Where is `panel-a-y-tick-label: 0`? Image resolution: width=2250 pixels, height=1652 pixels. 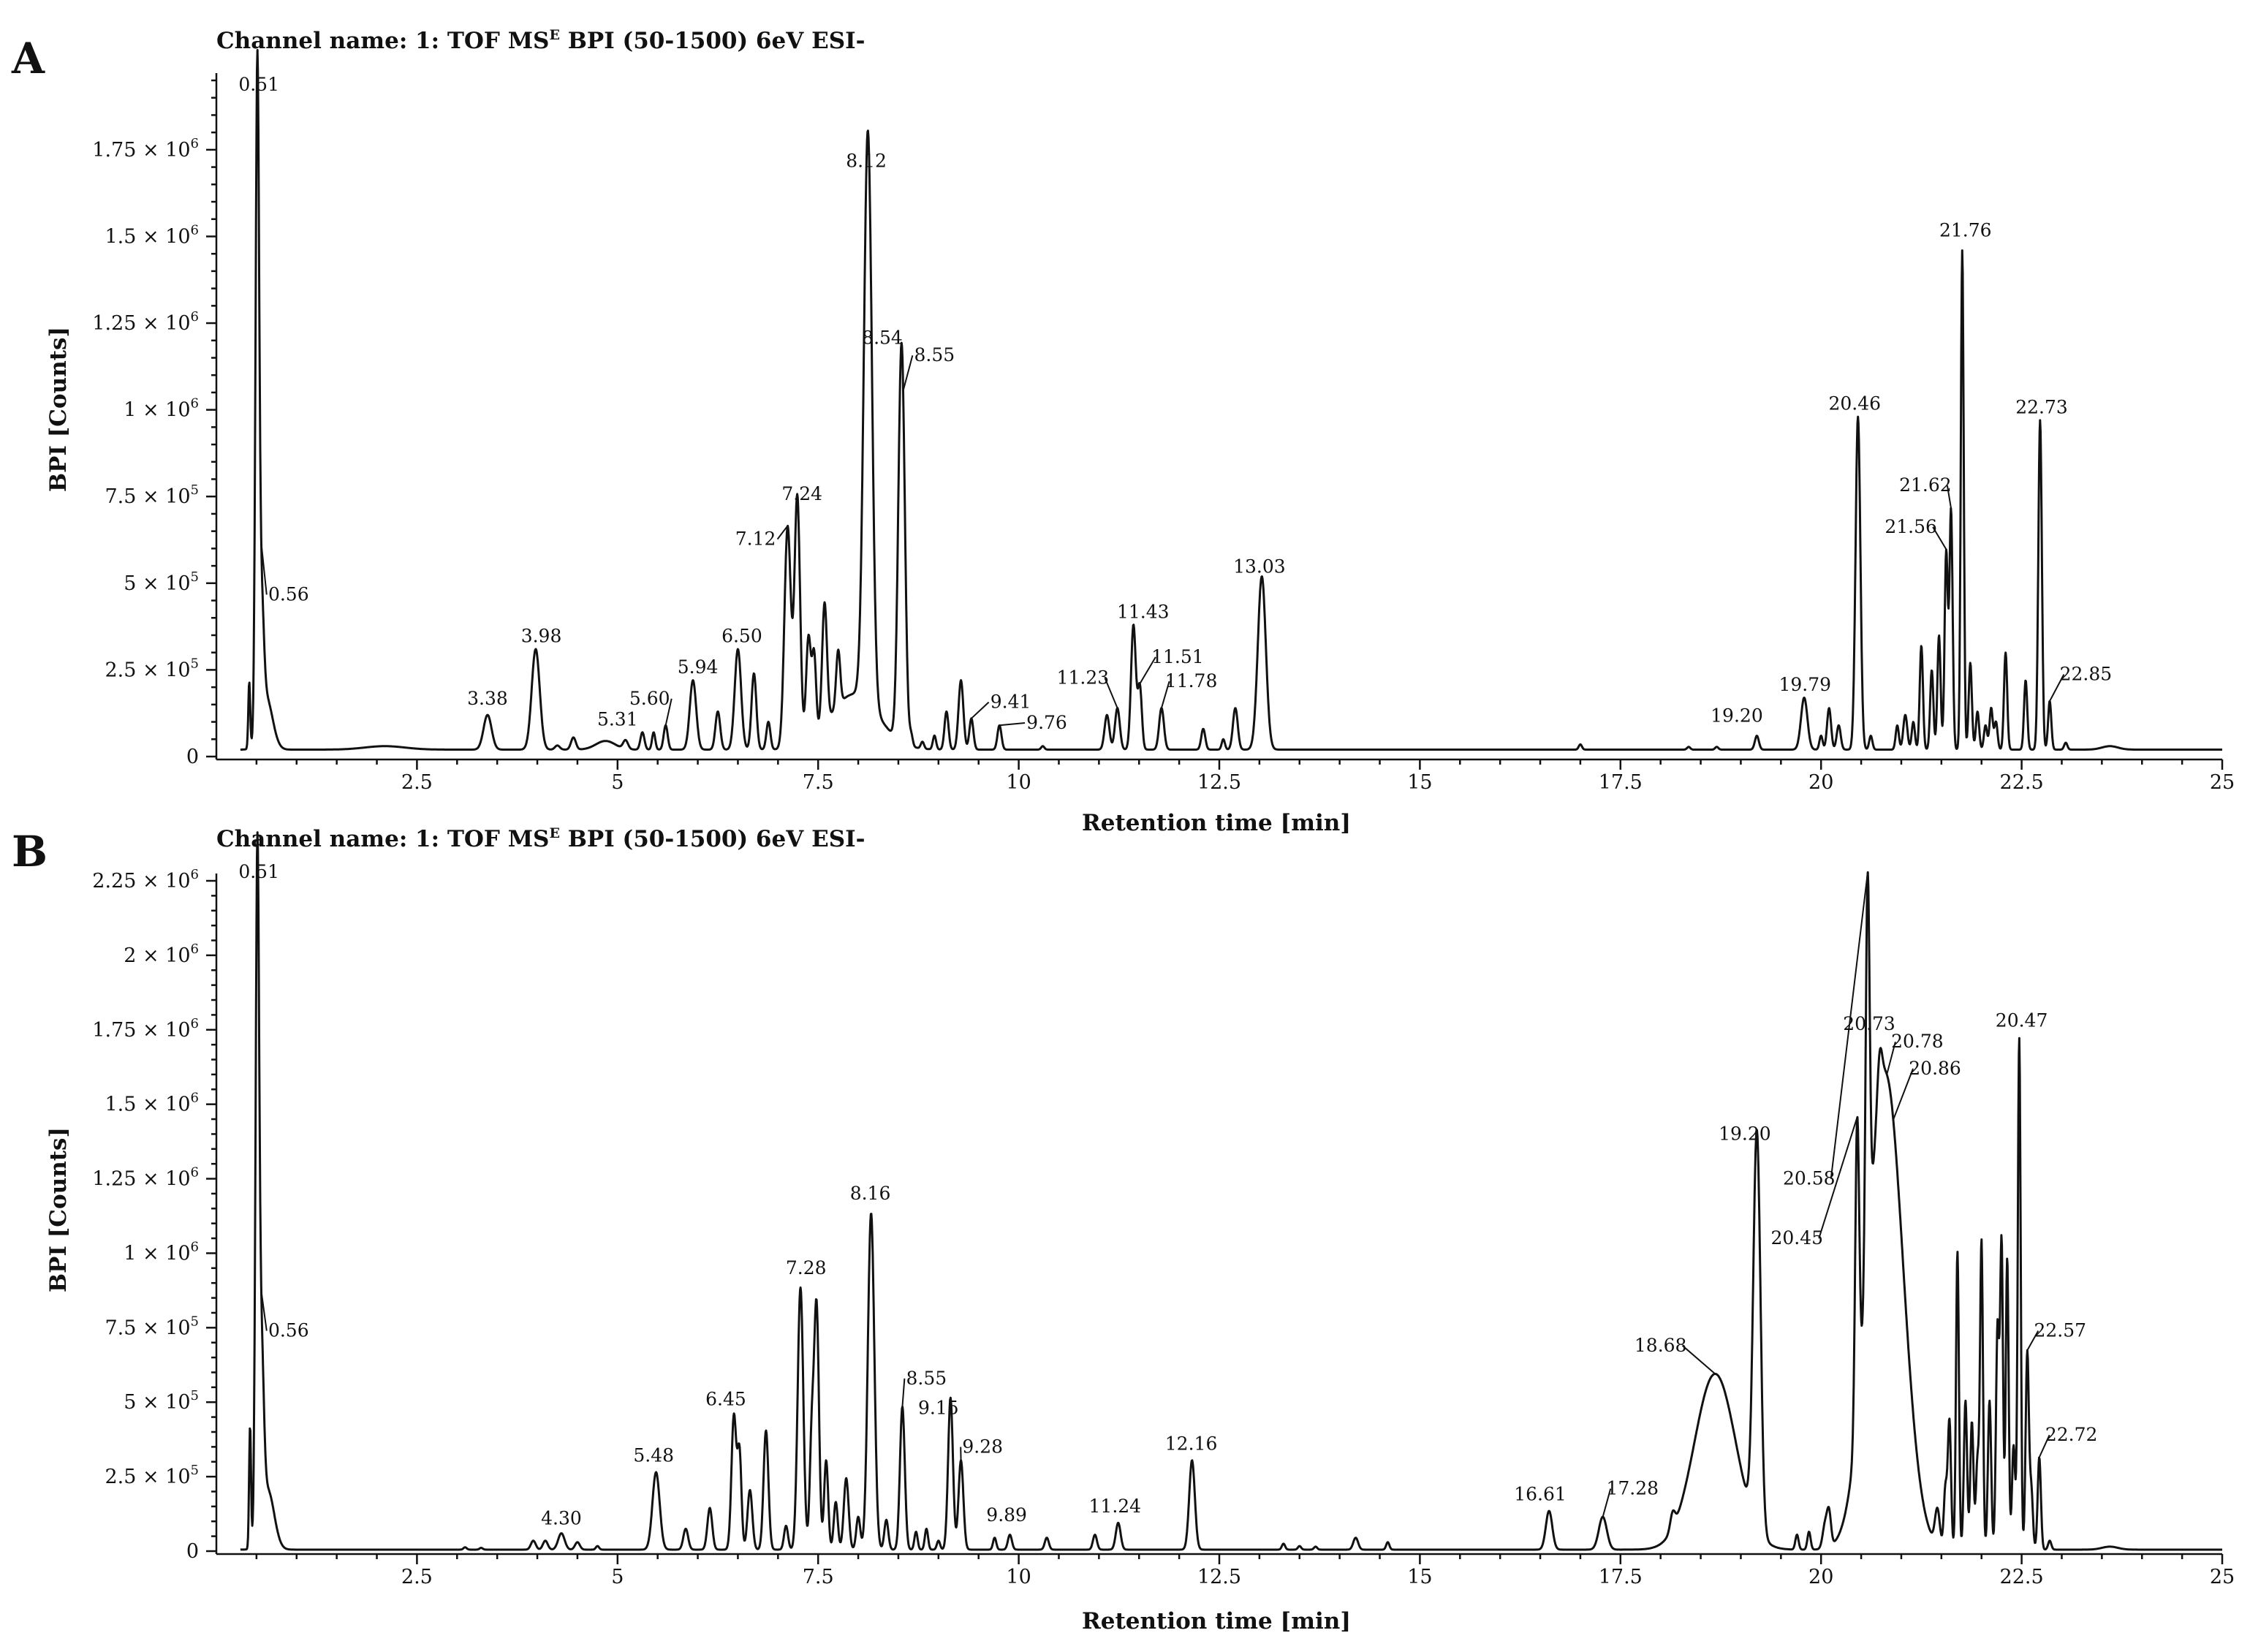
panel-a-y-tick-label: 0 is located at coordinates (193, 757).